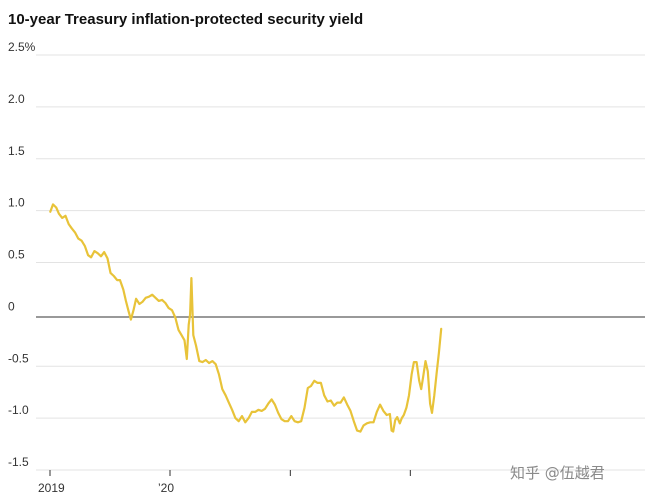 The width and height of the screenshot is (647, 500). What do you see at coordinates (16, 255) in the screenshot?
I see `y-tick-label: 0.5` at bounding box center [16, 255].